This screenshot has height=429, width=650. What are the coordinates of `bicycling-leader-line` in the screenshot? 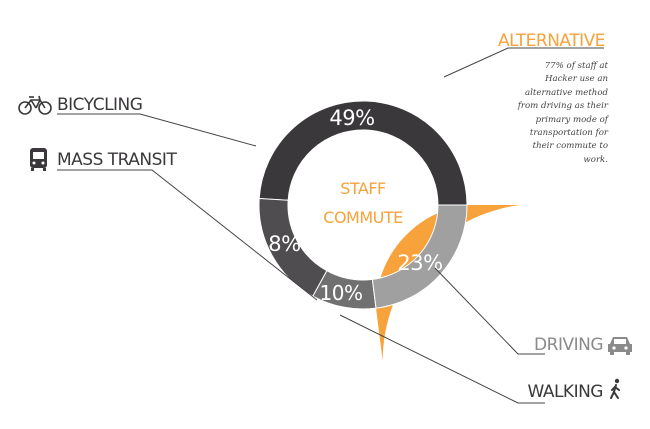 It's located at (157, 130).